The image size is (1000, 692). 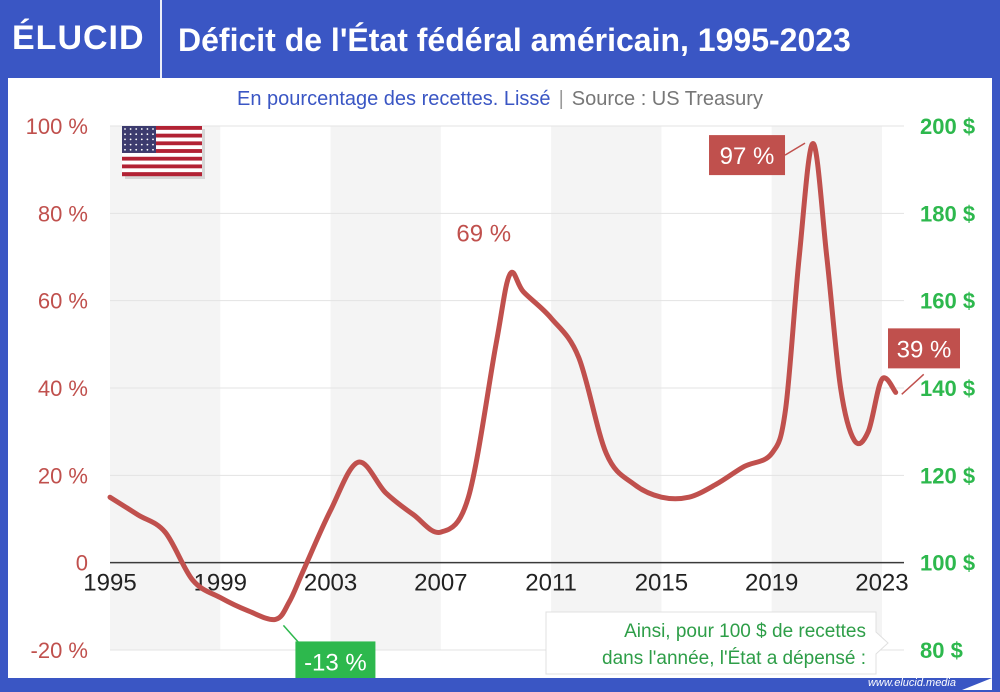 I want to click on y-left-tick-label: 100 %, so click(x=57, y=126).